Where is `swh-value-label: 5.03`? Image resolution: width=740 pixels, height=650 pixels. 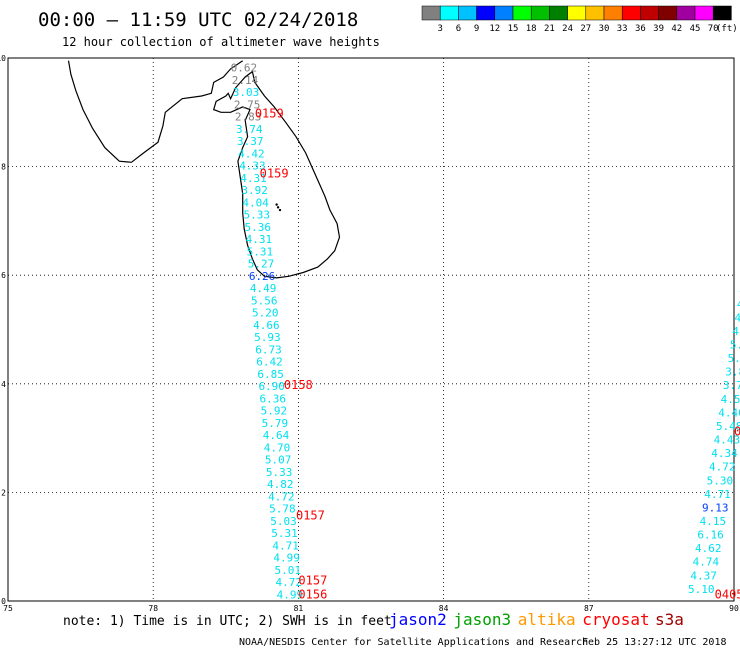 swh-value-label: 5.03 is located at coordinates (283, 521).